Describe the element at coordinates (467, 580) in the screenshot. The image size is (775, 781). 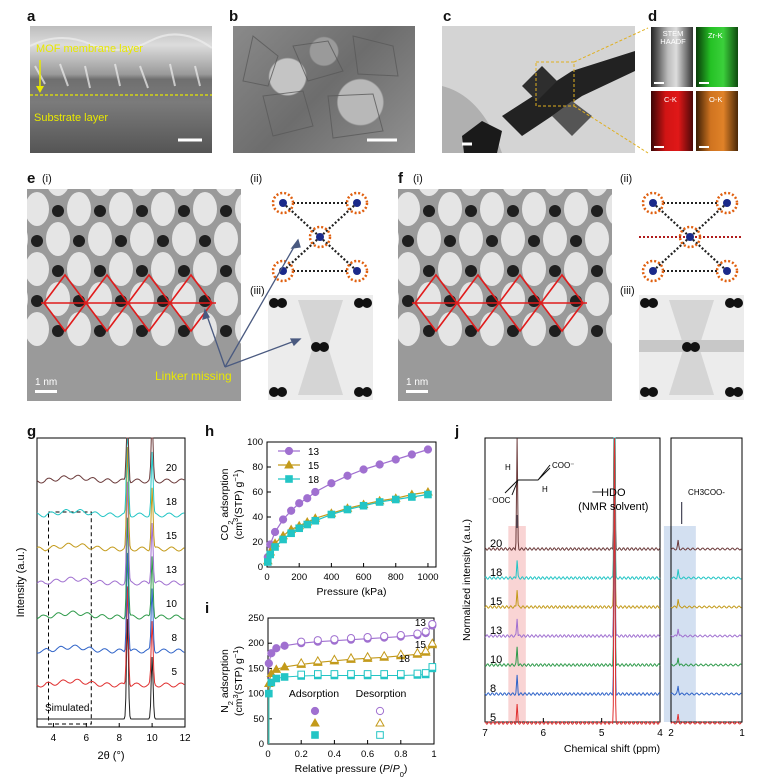
I see `y-axis-label: Normalized intensity (a.u.)` at that location.